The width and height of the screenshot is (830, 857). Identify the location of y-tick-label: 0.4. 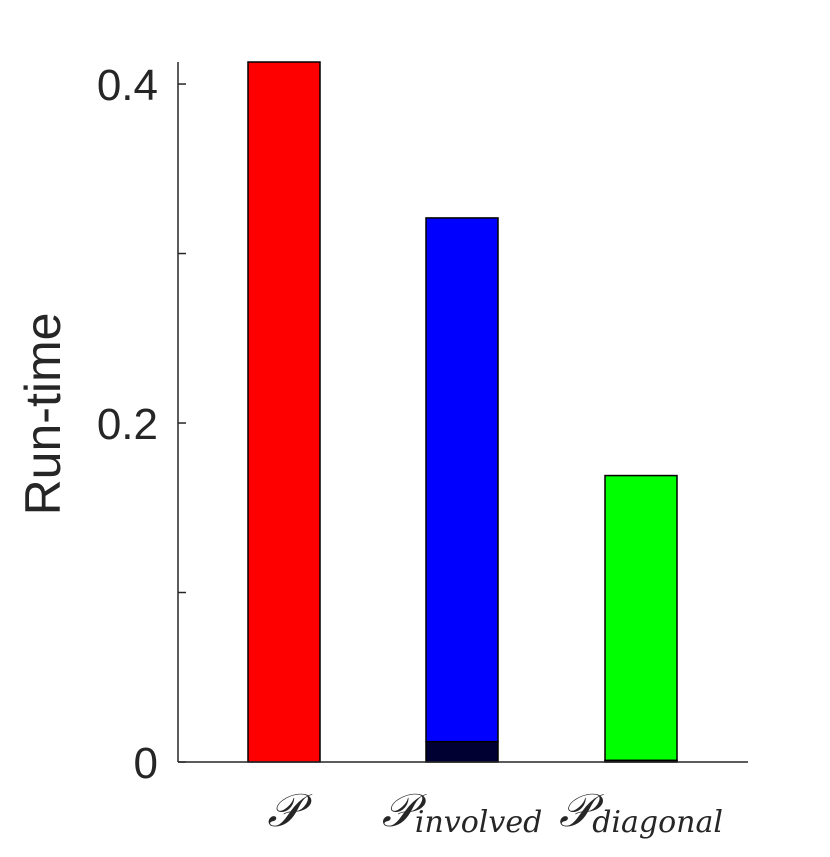
(127, 85).